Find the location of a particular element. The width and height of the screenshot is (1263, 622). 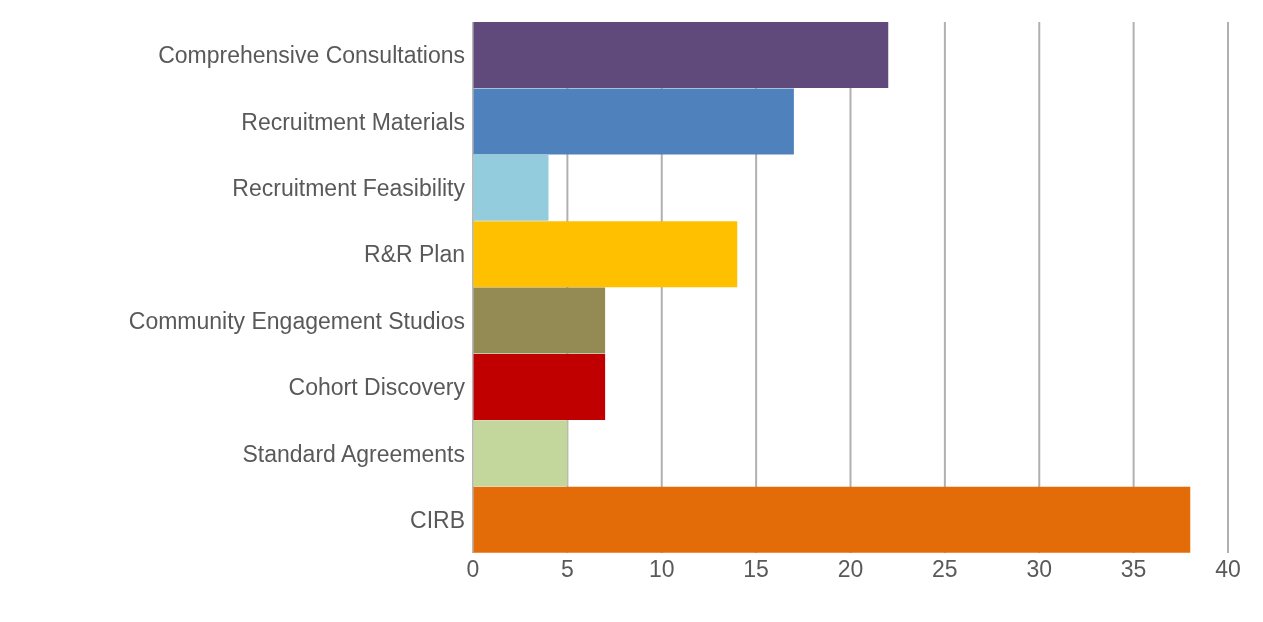

x-tick-label: 20 is located at coordinates (850, 569).